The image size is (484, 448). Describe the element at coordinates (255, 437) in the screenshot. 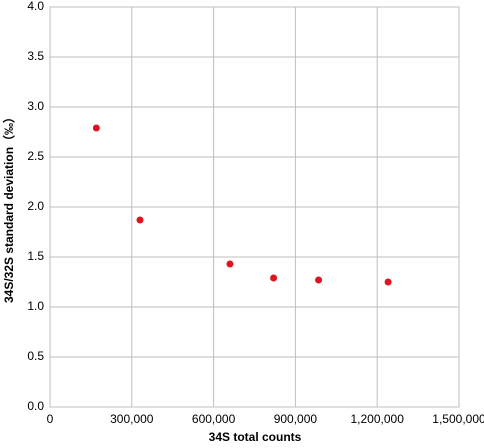

I see `x-axis-label: 34S total counts` at that location.